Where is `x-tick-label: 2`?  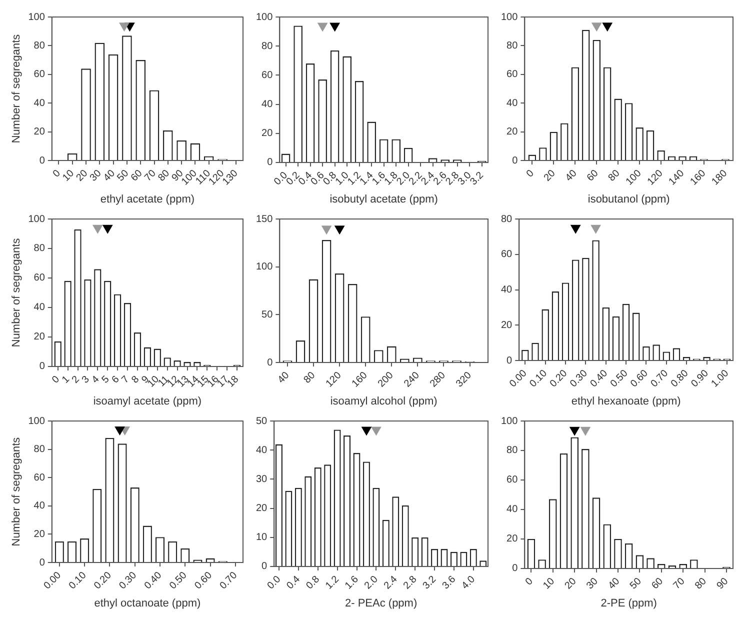
x-tick-label: 2 is located at coordinates (76, 380).